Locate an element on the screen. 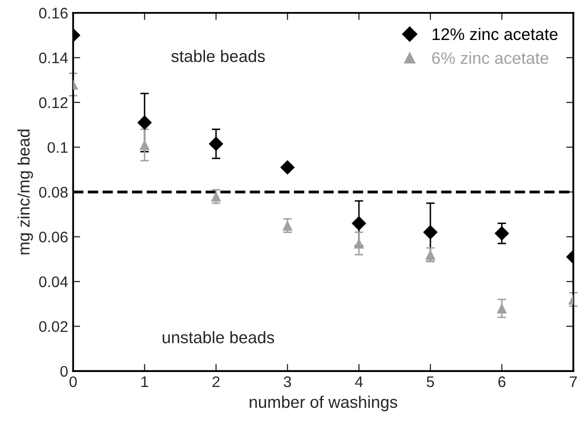  y-tick-label: 0 is located at coordinates (64, 371).